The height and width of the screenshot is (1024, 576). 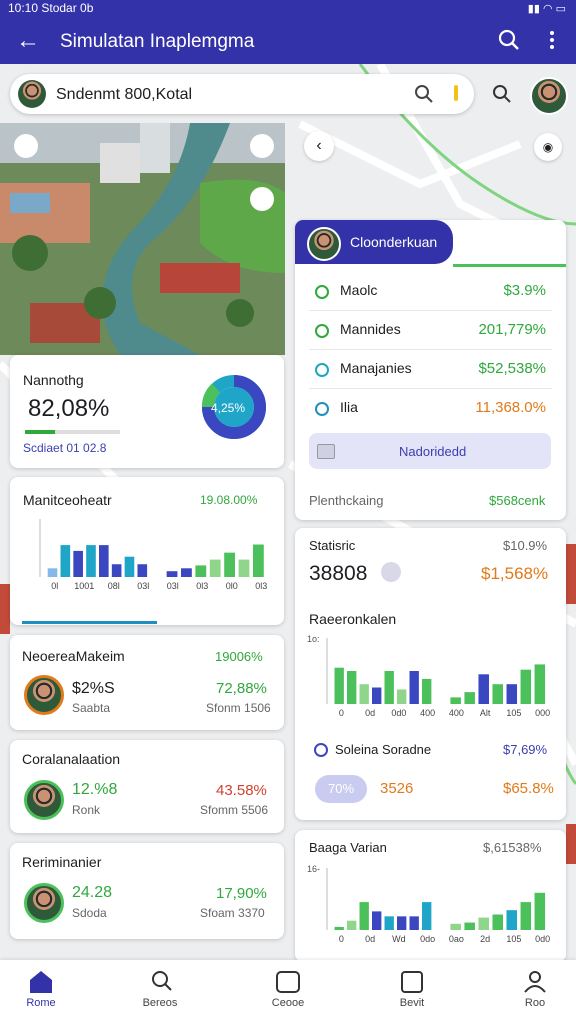 I want to click on aerial-photo, so click(x=142, y=239).